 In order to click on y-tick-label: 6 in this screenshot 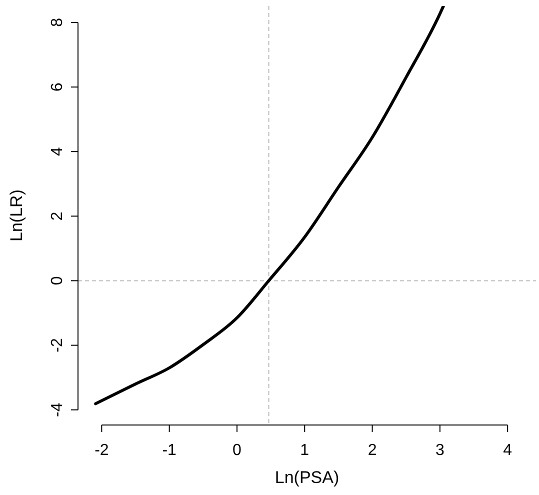, I will do `click(57, 87)`.